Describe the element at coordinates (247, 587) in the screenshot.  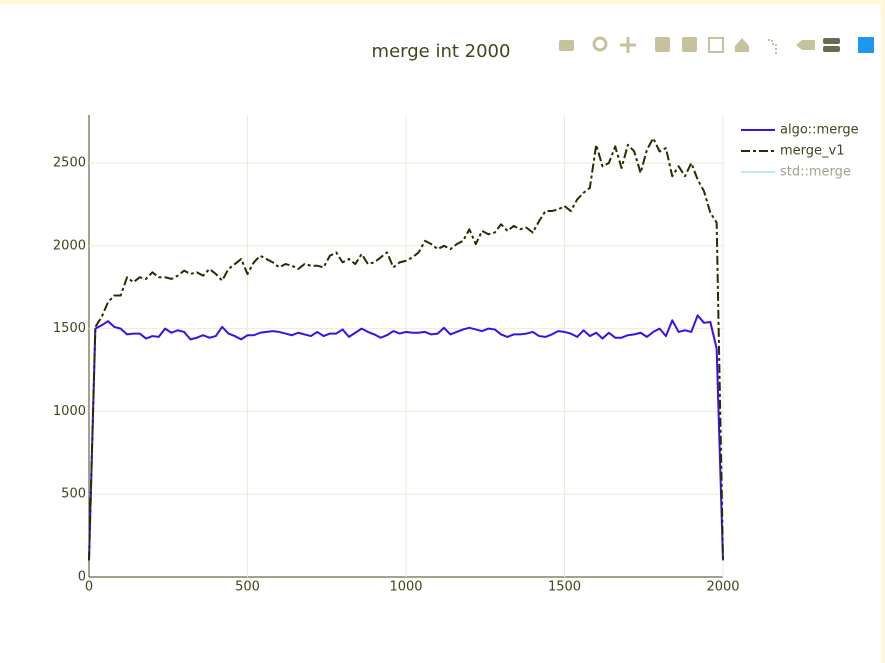
I see `x-tick-label: 500` at that location.